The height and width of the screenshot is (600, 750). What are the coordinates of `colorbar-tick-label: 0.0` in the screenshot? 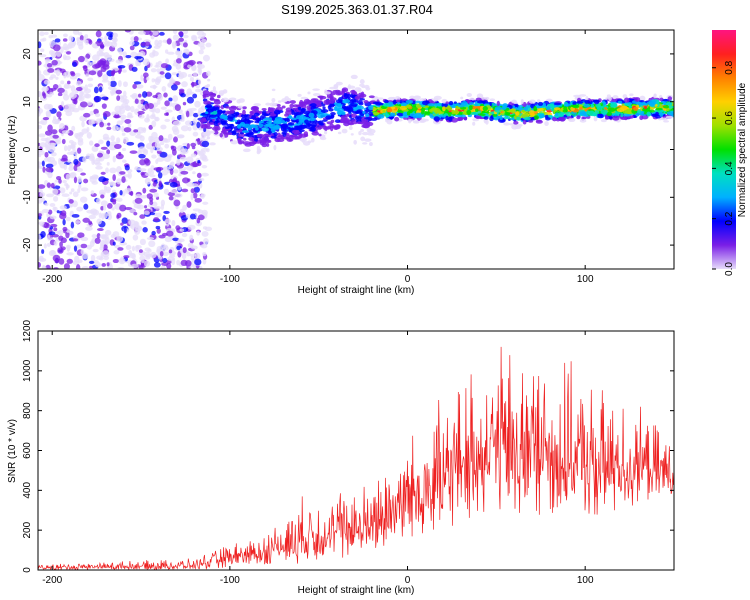 It's located at (729, 269).